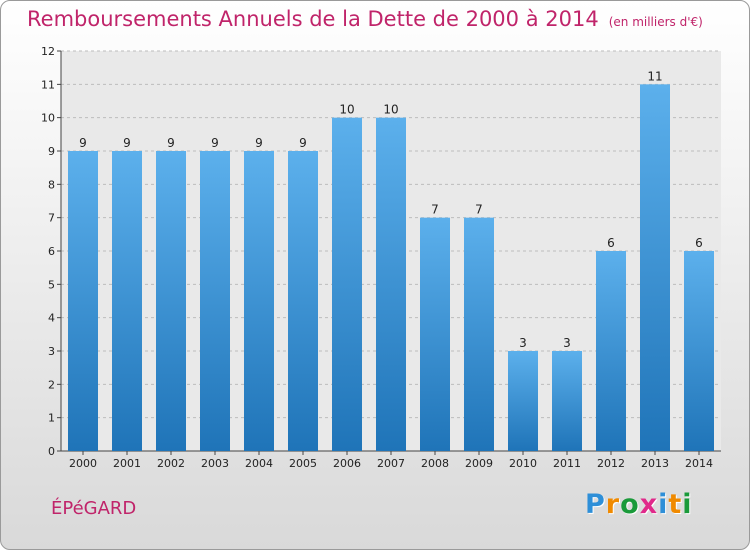 Image resolution: width=750 pixels, height=550 pixels. I want to click on y-tick-label: 11, so click(48, 84).